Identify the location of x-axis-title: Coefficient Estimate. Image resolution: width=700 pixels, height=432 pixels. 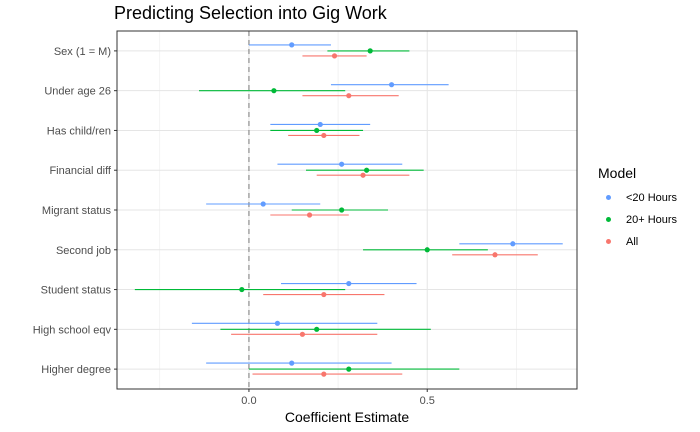
(347, 417).